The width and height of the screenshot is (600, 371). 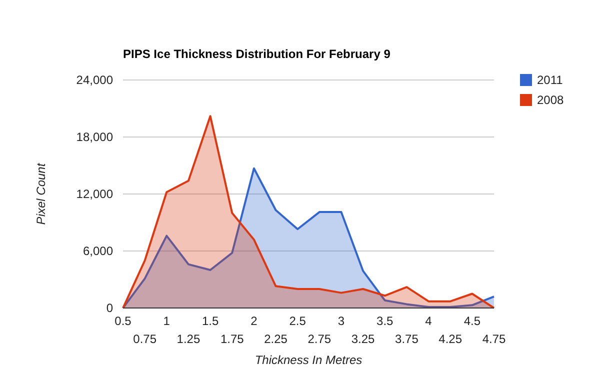 I want to click on y-axis-title: Pixel Count, so click(x=41, y=193).